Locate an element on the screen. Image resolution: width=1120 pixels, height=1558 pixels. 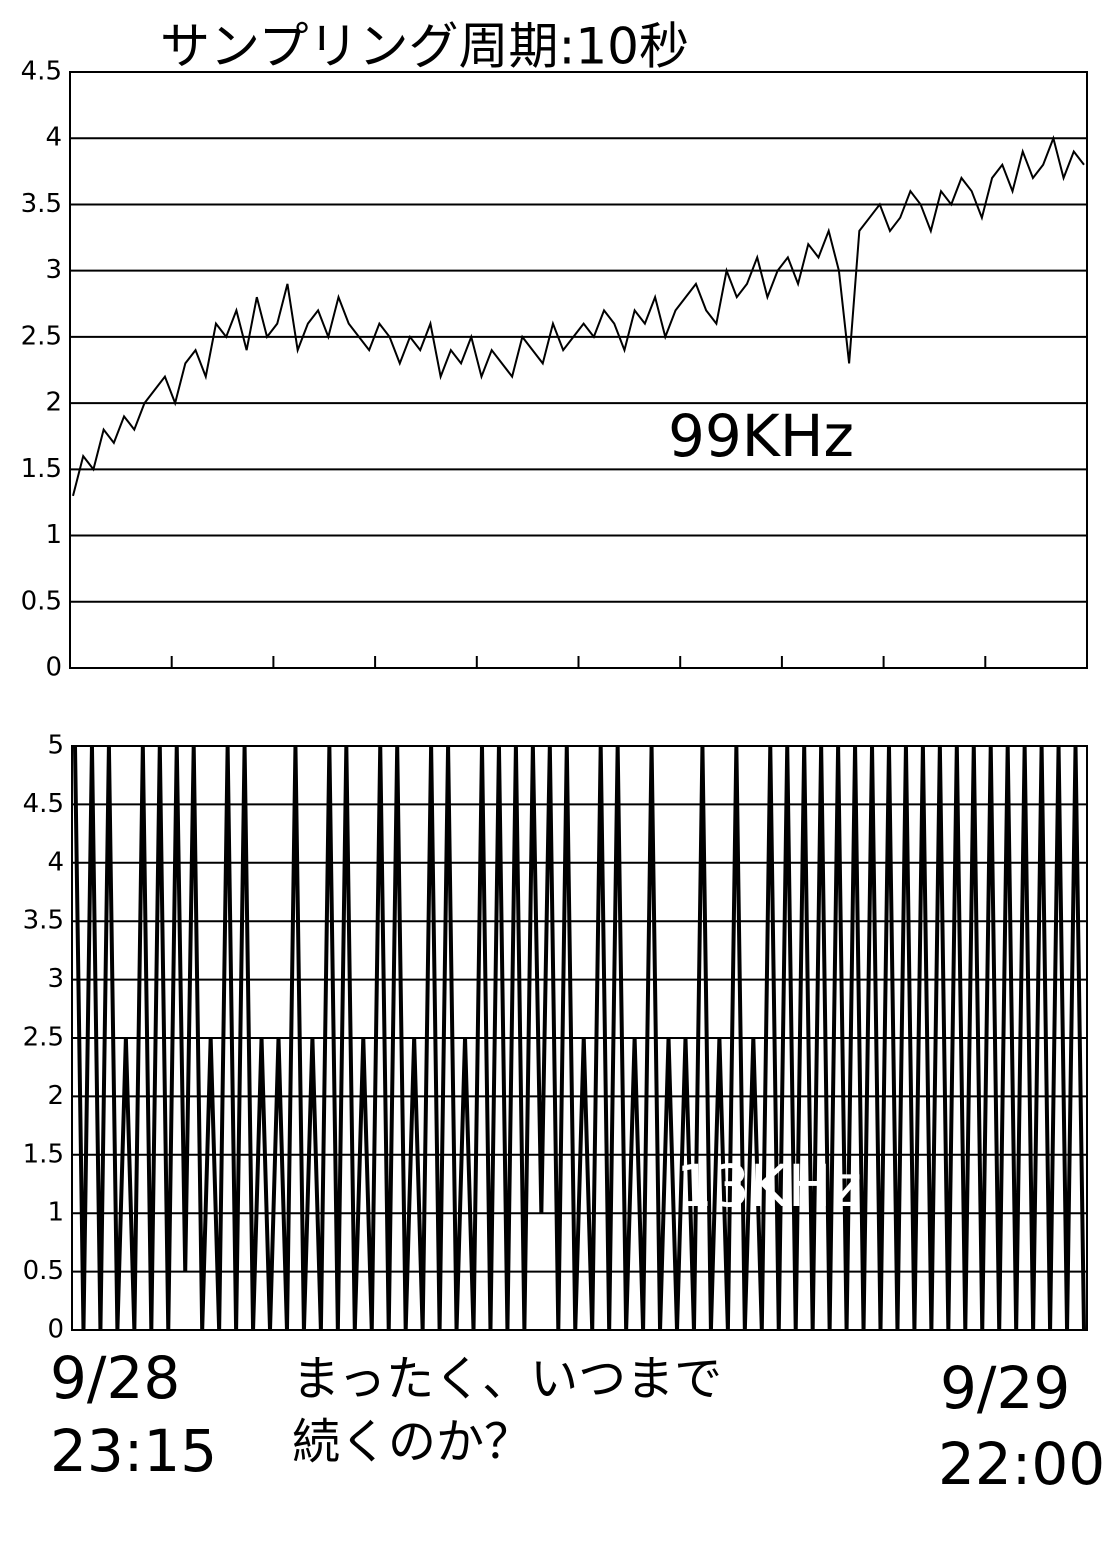
annotation: 13KHz is located at coordinates (769, 1186).